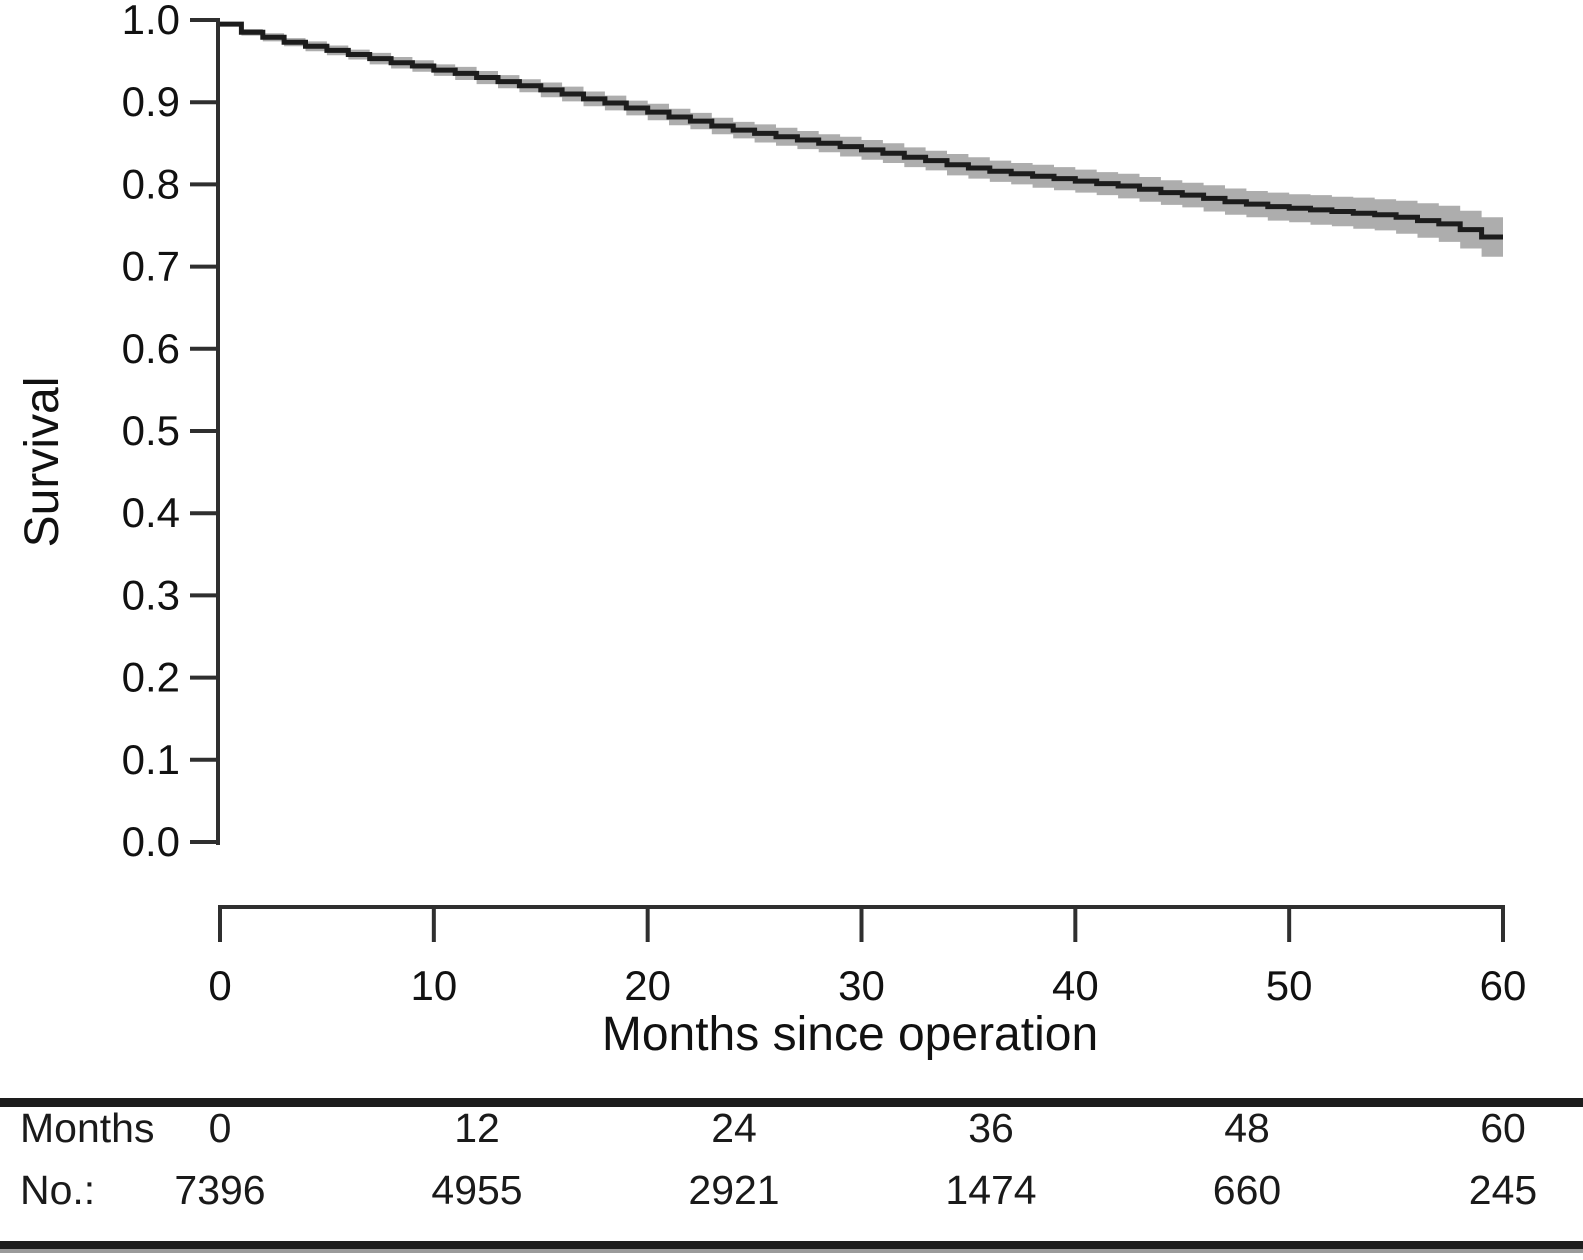 This screenshot has height=1260, width=1583. I want to click on y-tick-label: 0.6, so click(151, 348).